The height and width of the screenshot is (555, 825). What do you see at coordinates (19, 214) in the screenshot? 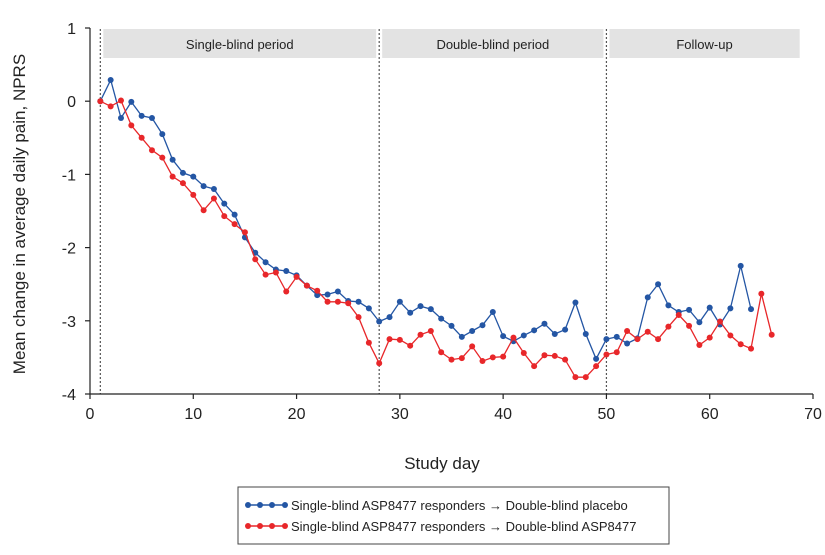
I see `y-axis-label: Mean change in average daily pain, NPRS` at bounding box center [19, 214].